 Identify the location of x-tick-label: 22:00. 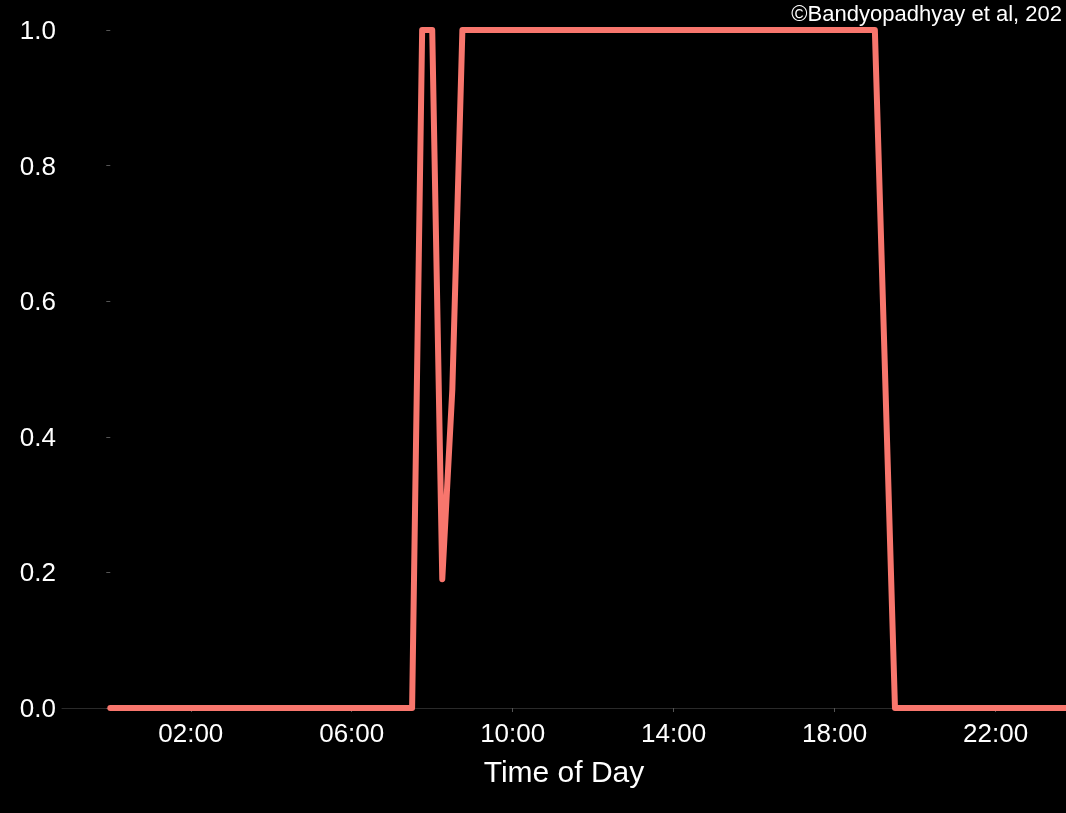
(996, 733).